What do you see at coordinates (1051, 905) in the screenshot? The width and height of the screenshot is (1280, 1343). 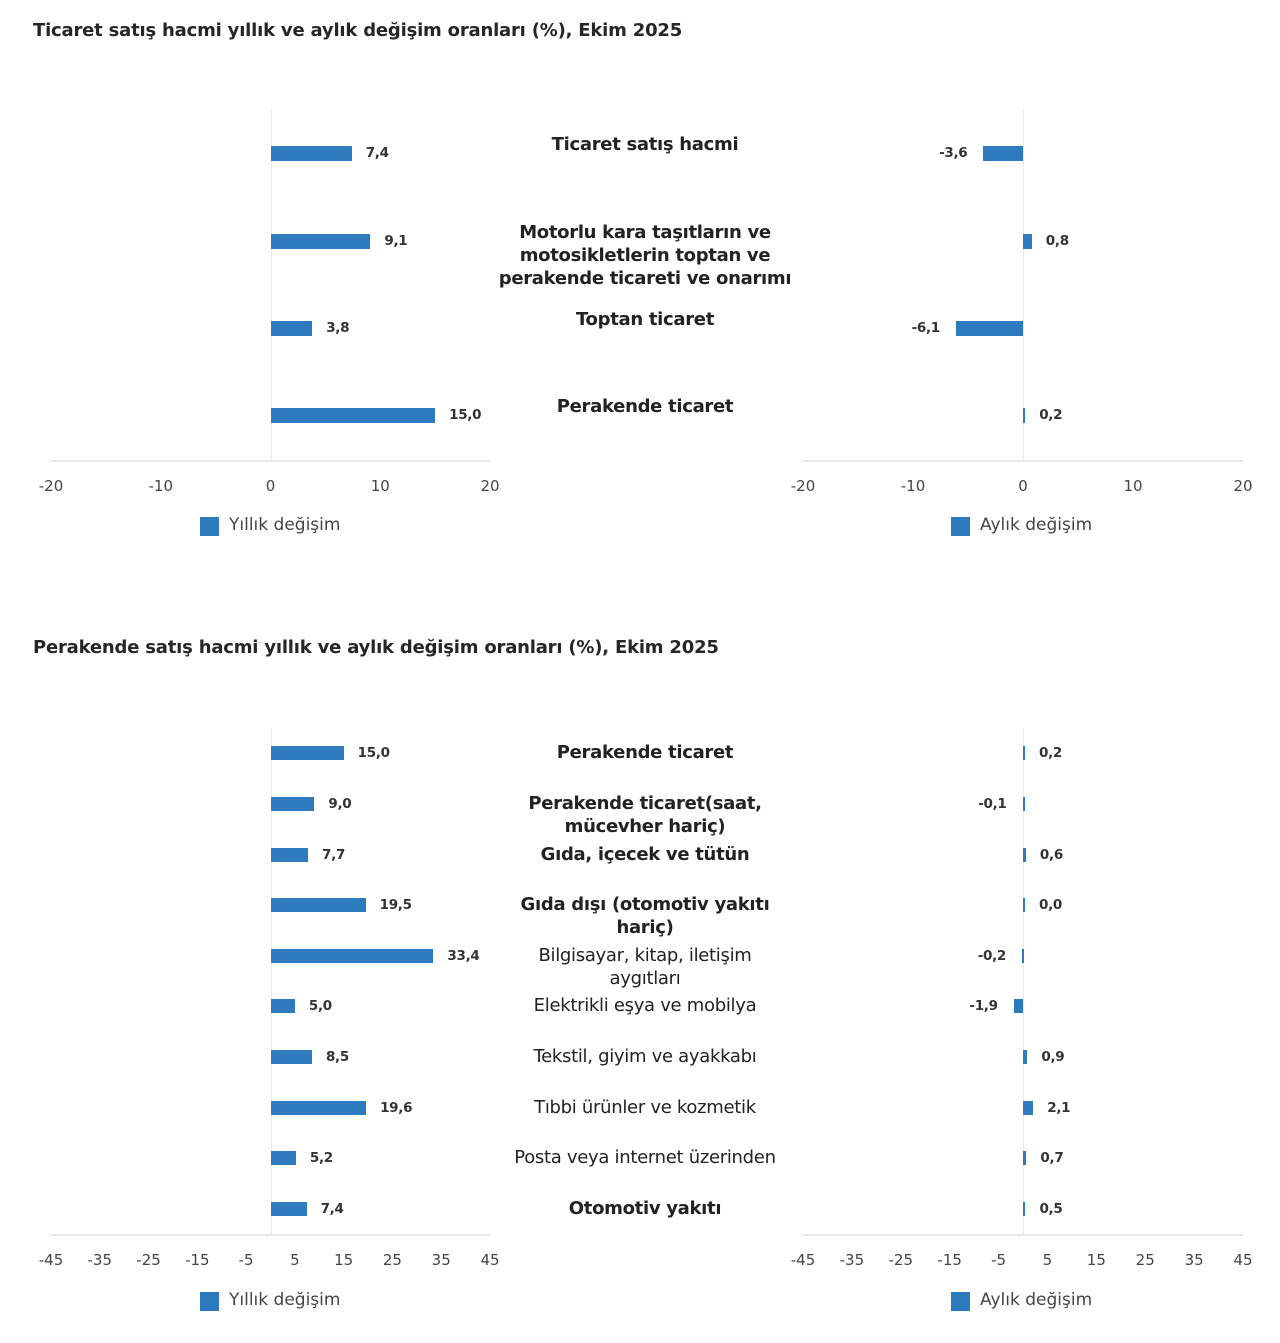 I see `data-label: 0,0` at bounding box center [1051, 905].